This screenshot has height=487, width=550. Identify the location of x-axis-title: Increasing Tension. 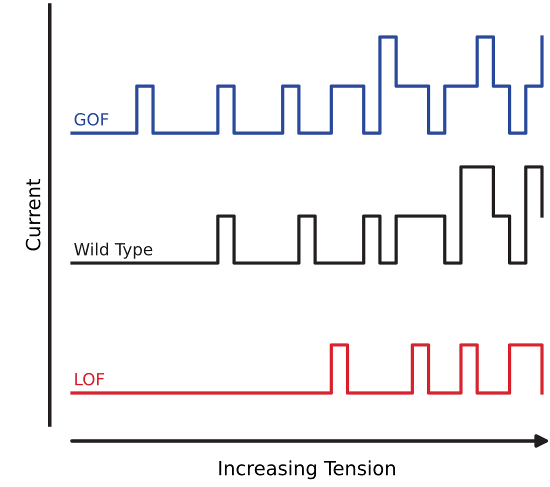
(307, 470).